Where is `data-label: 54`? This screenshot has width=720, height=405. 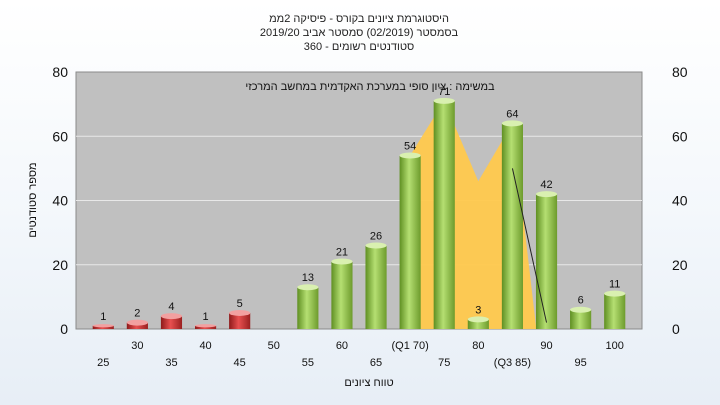
data-label: 54 is located at coordinates (410, 147).